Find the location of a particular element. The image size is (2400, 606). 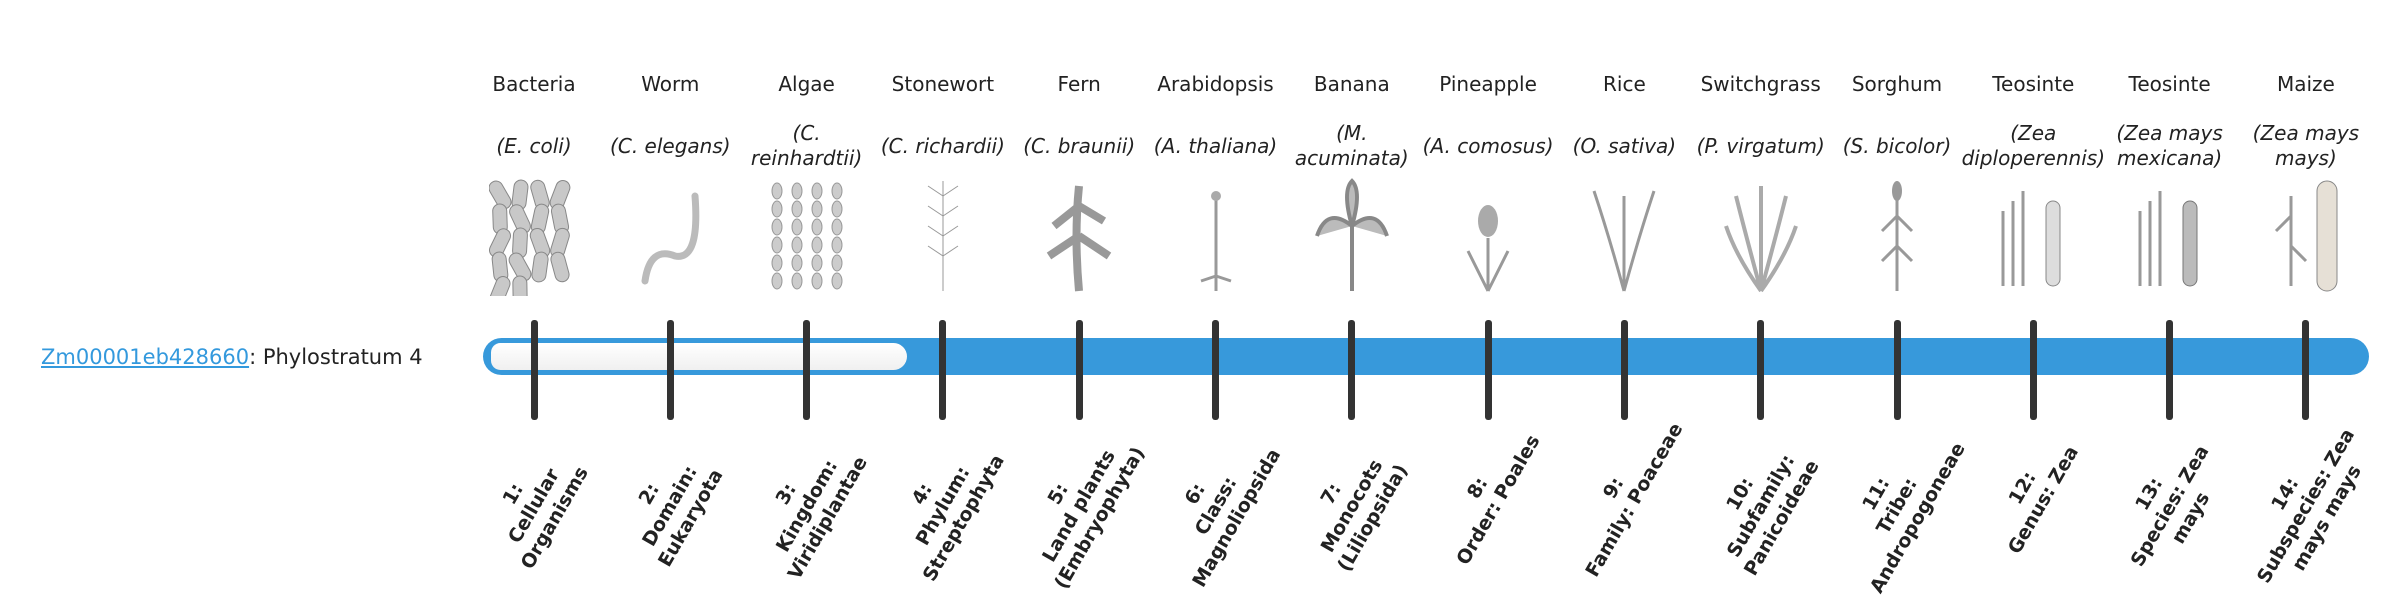

organism-species-name: (E. coli) is located at coordinates (534, 145).